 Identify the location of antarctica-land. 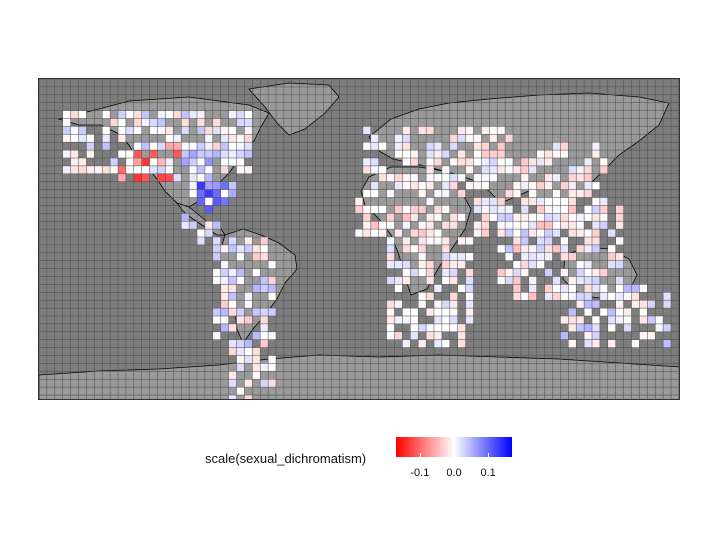
(359, 376).